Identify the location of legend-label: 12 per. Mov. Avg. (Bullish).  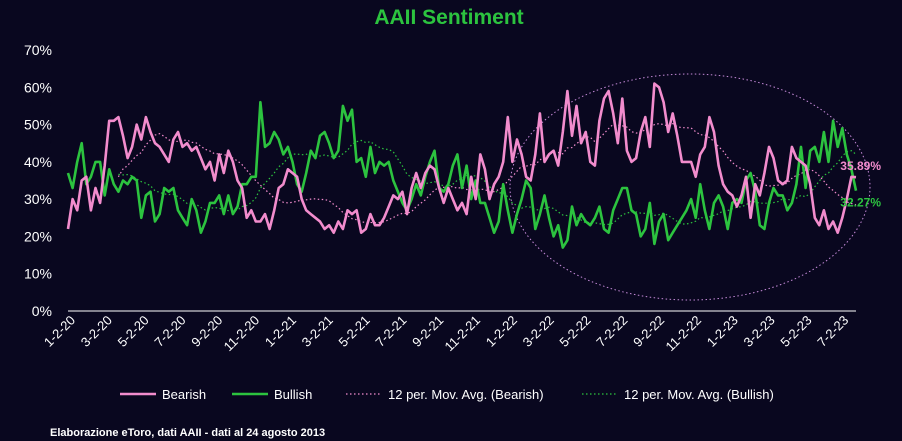
(699, 394).